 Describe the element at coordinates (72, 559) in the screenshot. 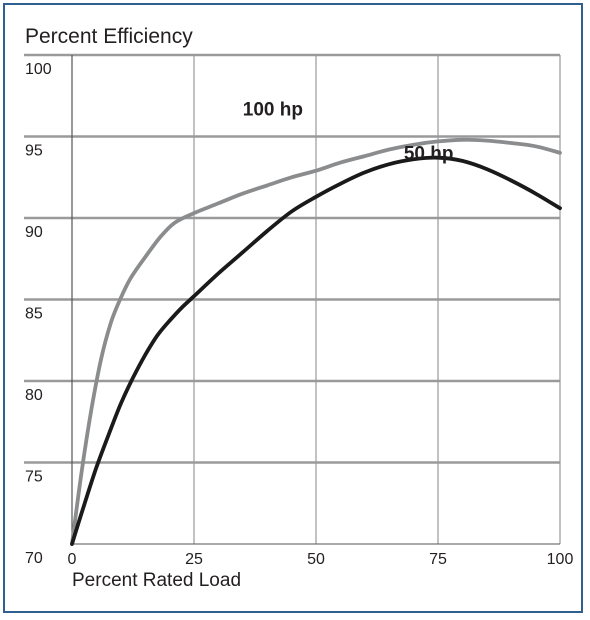

I see `x-tick-label-0: 0` at that location.